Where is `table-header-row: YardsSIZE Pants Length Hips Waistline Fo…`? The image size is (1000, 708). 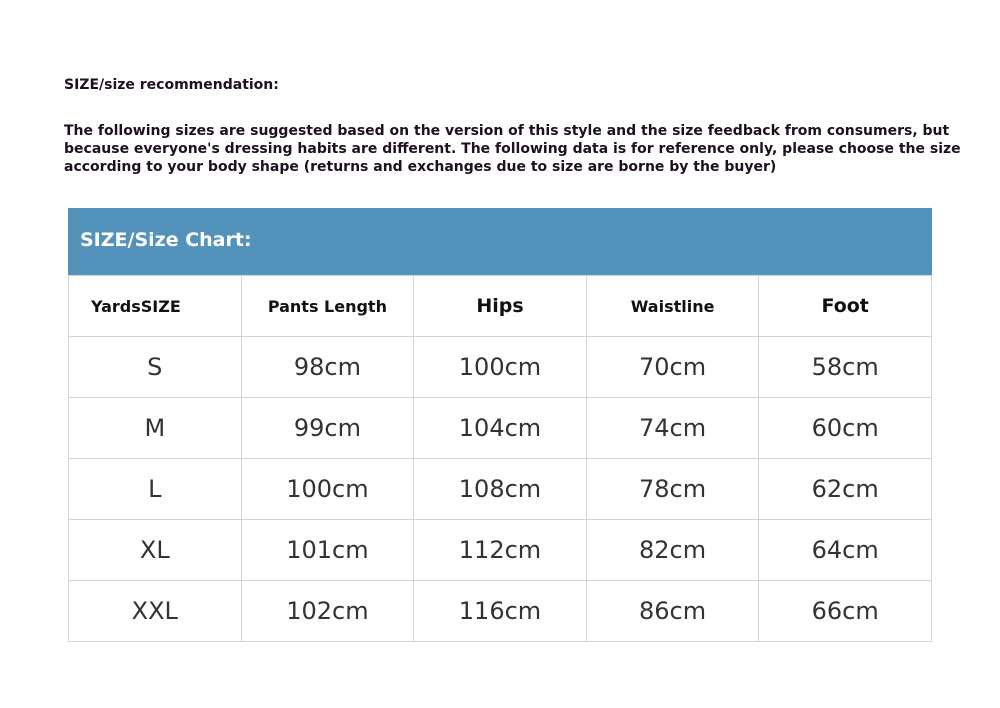 table-header-row: YardsSIZE Pants Length Hips Waistline Fo… is located at coordinates (500, 306).